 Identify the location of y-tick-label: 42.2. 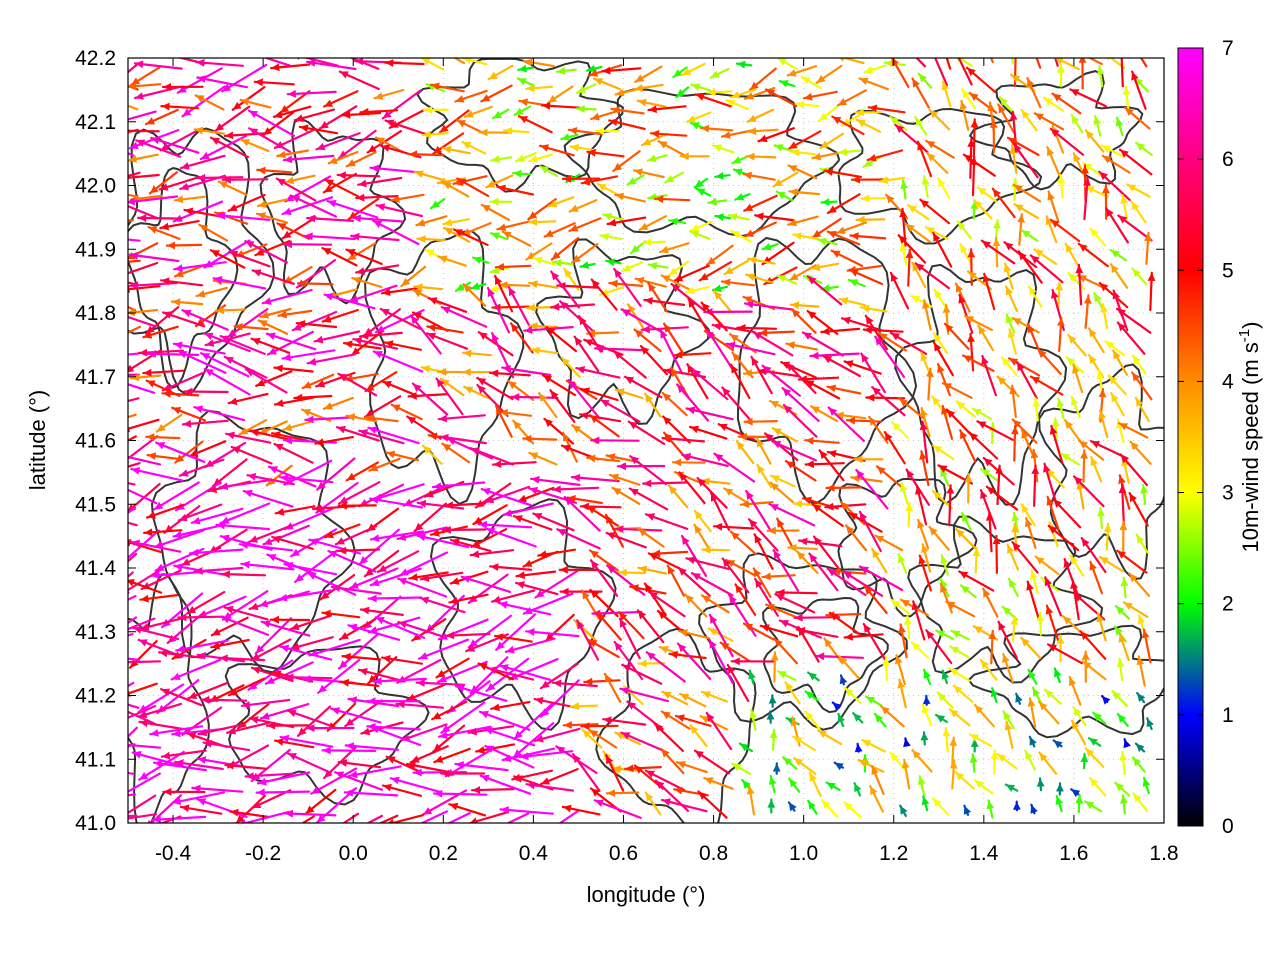
(95, 58).